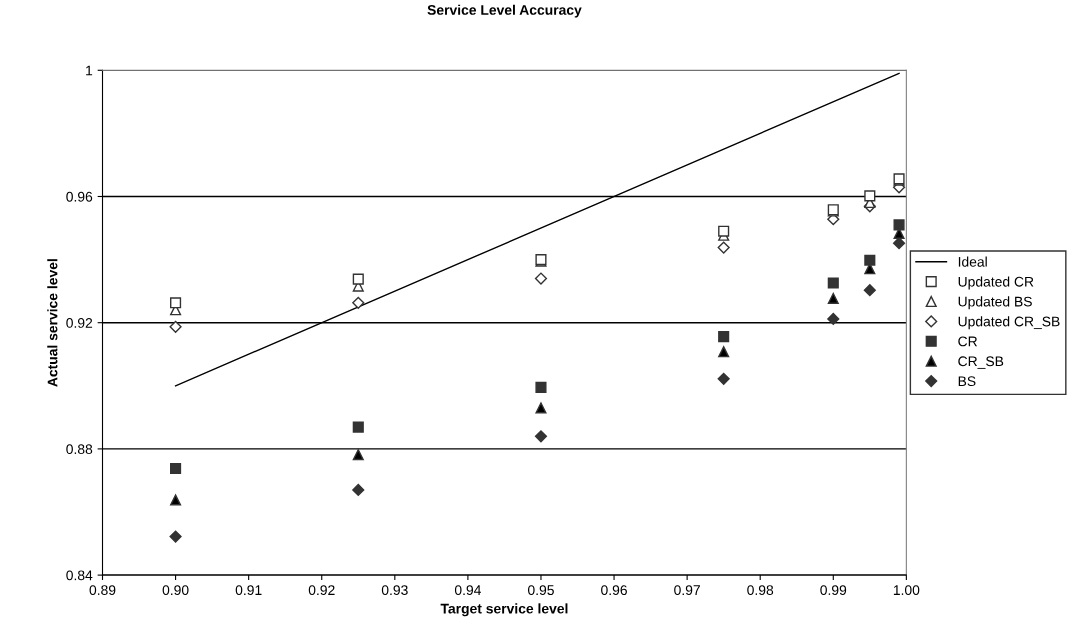 Image resolution: width=1079 pixels, height=639 pixels. What do you see at coordinates (52, 323) in the screenshot?
I see `y-axis-title: Actual service level` at bounding box center [52, 323].